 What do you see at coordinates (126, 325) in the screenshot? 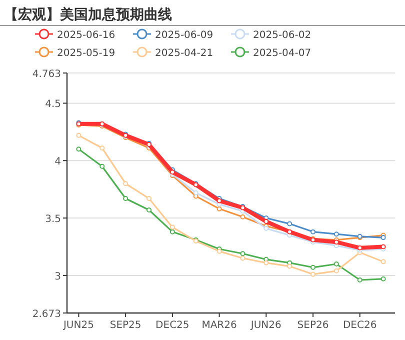
I see `x-tick-label: SEP25` at bounding box center [126, 325].